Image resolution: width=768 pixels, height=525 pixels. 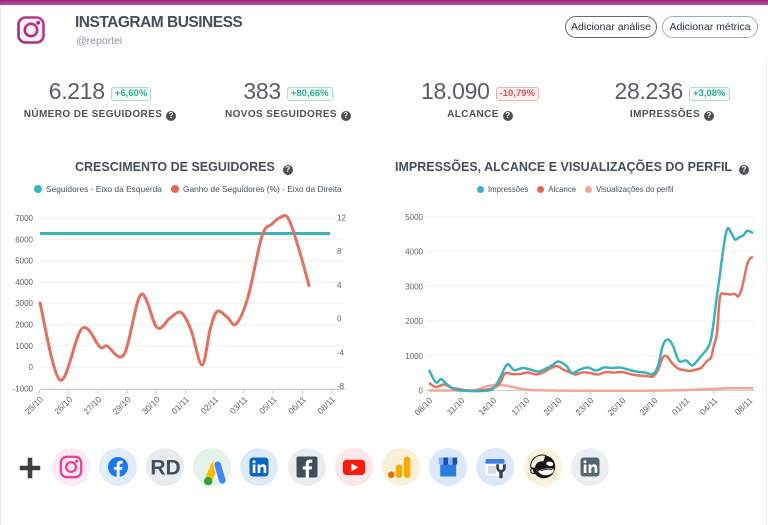 What do you see at coordinates (339, 251) in the screenshot?
I see `svg-text: 8` at bounding box center [339, 251].